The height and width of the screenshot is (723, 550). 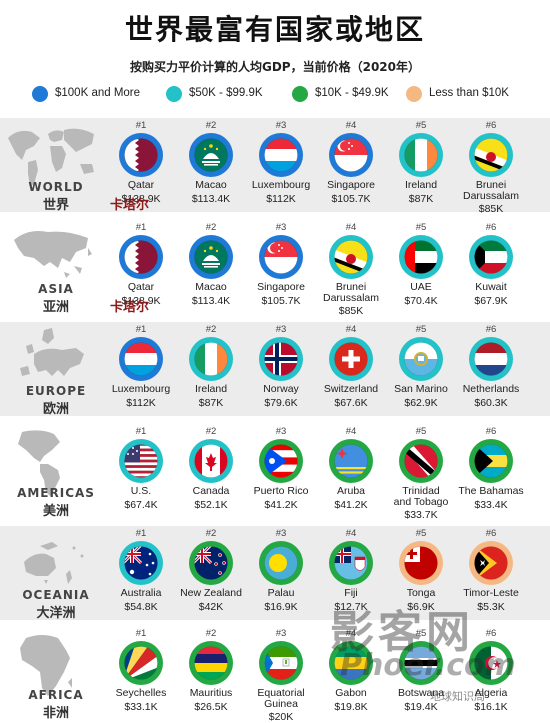 What do you see at coordinates (421, 663) in the screenshot?
I see `botswana-flag-icon` at bounding box center [421, 663].